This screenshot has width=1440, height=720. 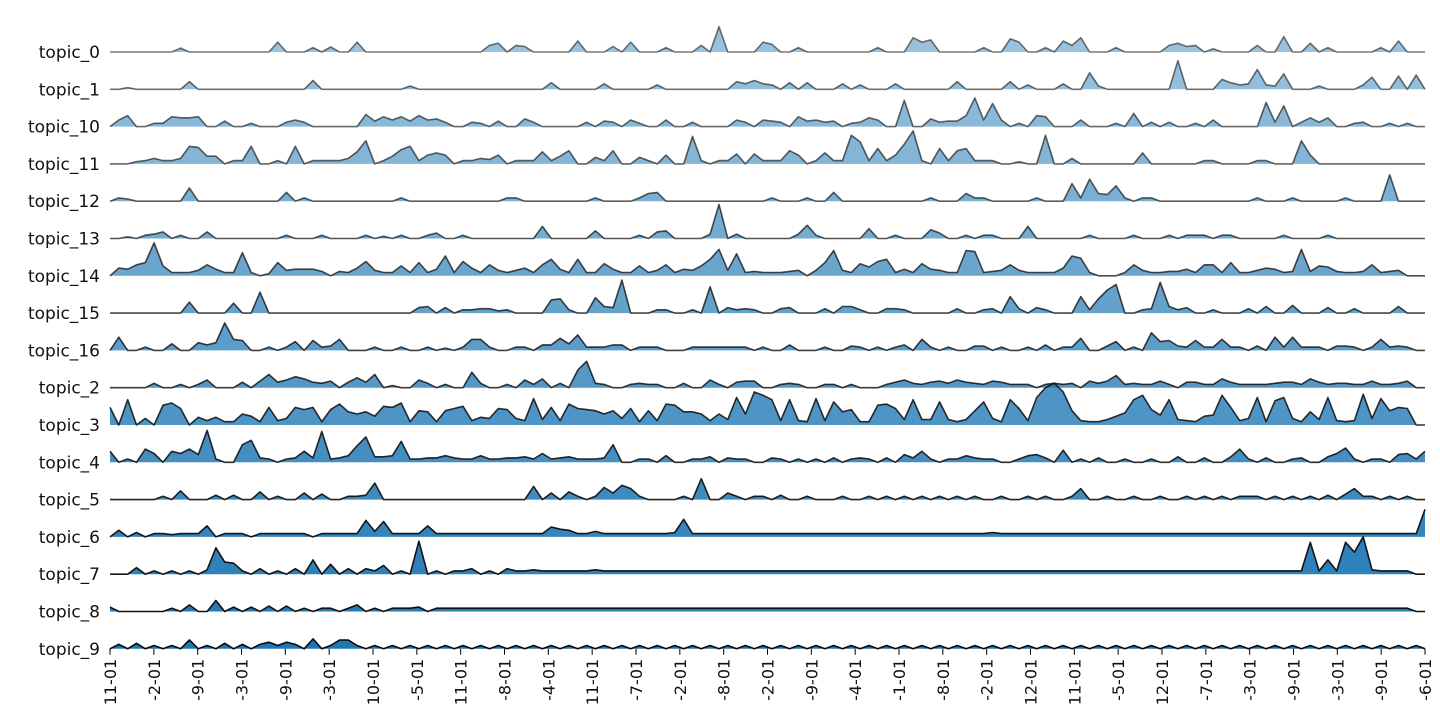 What do you see at coordinates (899, 680) in the screenshot?
I see `x-tick-label: -1-01` at bounding box center [899, 680].